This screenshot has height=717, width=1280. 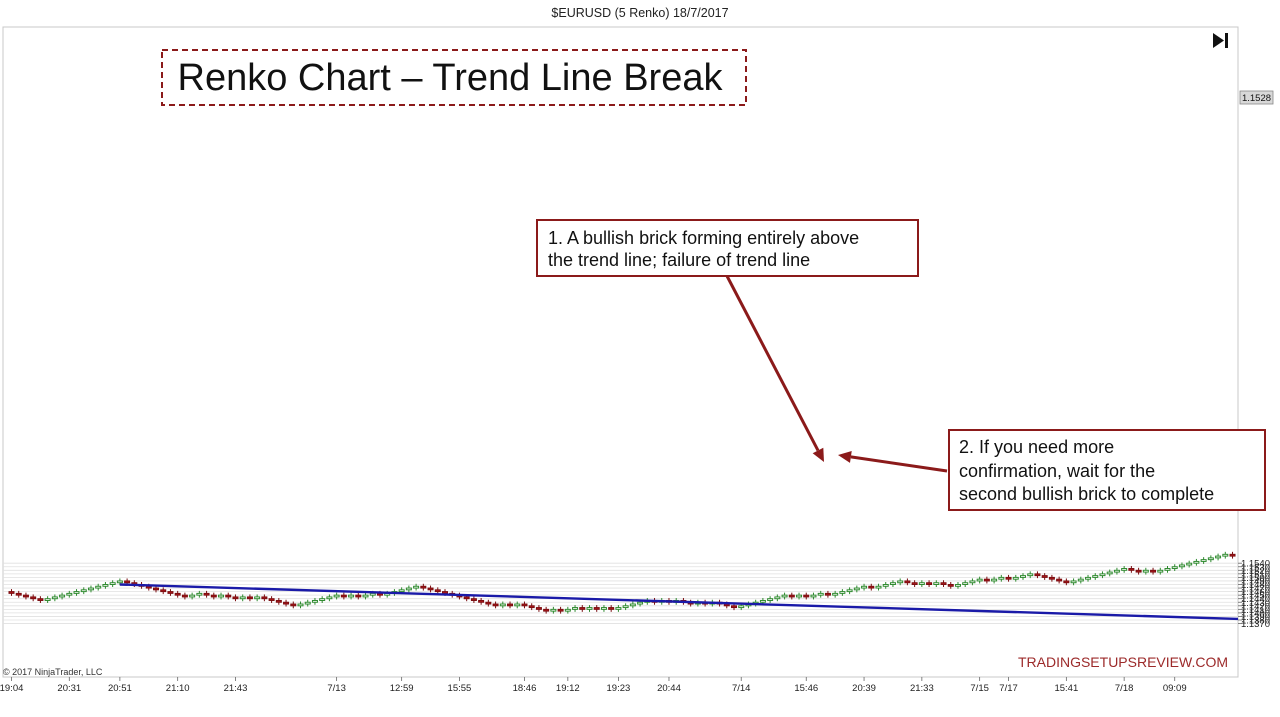 What do you see at coordinates (899, 464) in the screenshot?
I see `annotation-2-arrow` at bounding box center [899, 464].